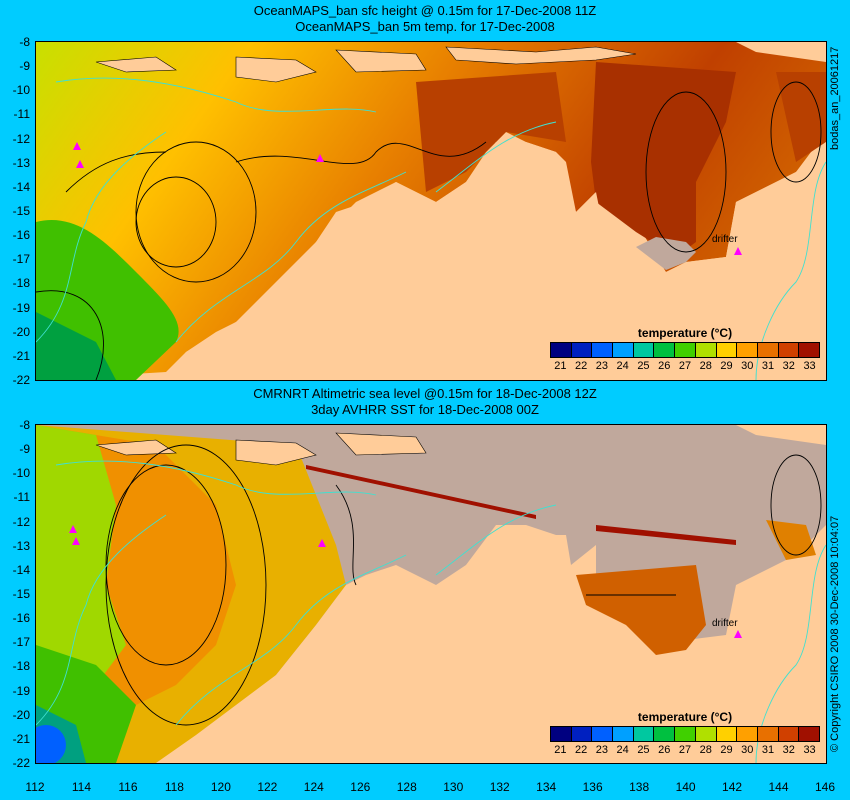 This screenshot has width=850, height=800. Describe the element at coordinates (778, 787) in the screenshot. I see `x-tick-label: 144` at that location.